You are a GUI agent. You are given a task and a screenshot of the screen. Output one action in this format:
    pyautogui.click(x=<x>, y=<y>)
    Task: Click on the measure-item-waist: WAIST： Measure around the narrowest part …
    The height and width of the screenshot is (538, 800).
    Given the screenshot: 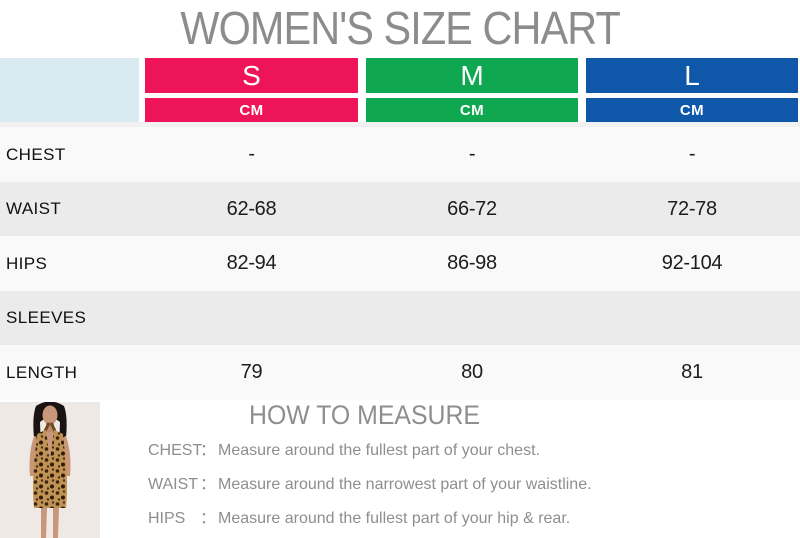 What is the action you would take?
    pyautogui.click(x=370, y=485)
    